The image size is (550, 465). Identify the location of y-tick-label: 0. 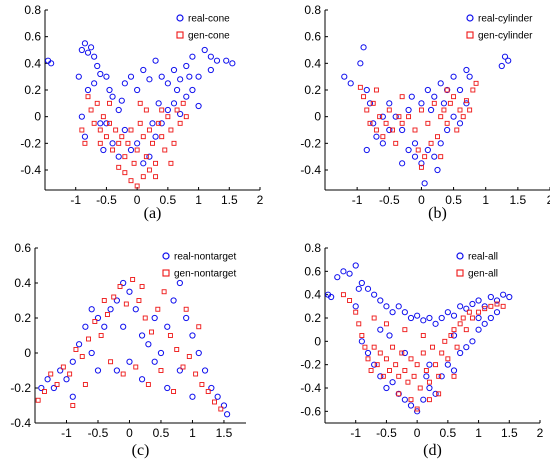
(37, 117).